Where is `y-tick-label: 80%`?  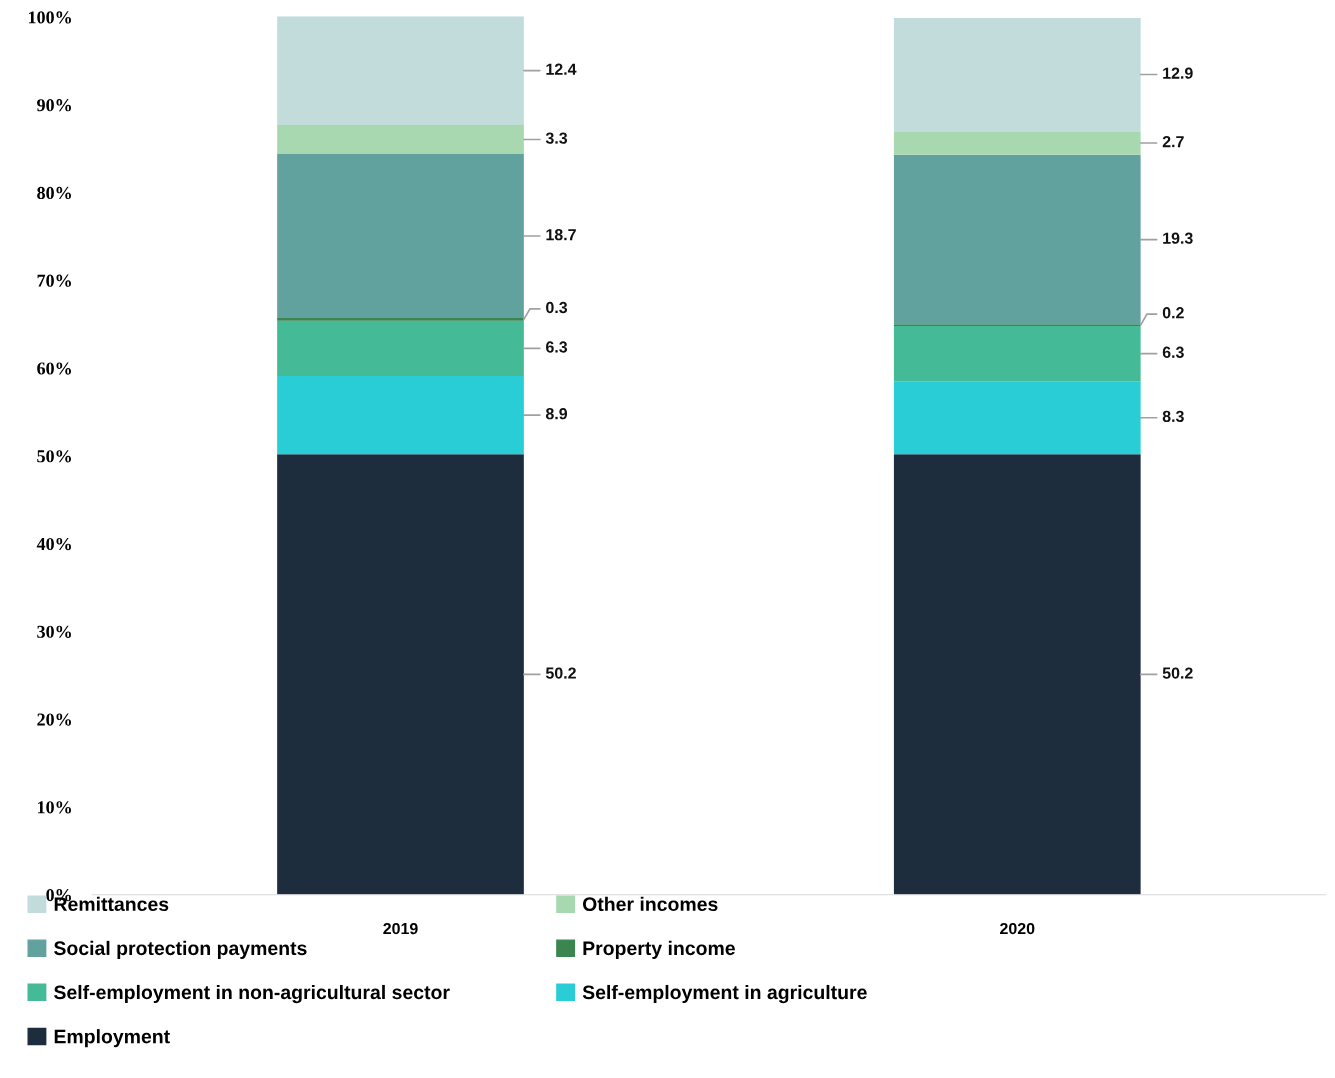 y-tick-label: 80% is located at coordinates (54, 193).